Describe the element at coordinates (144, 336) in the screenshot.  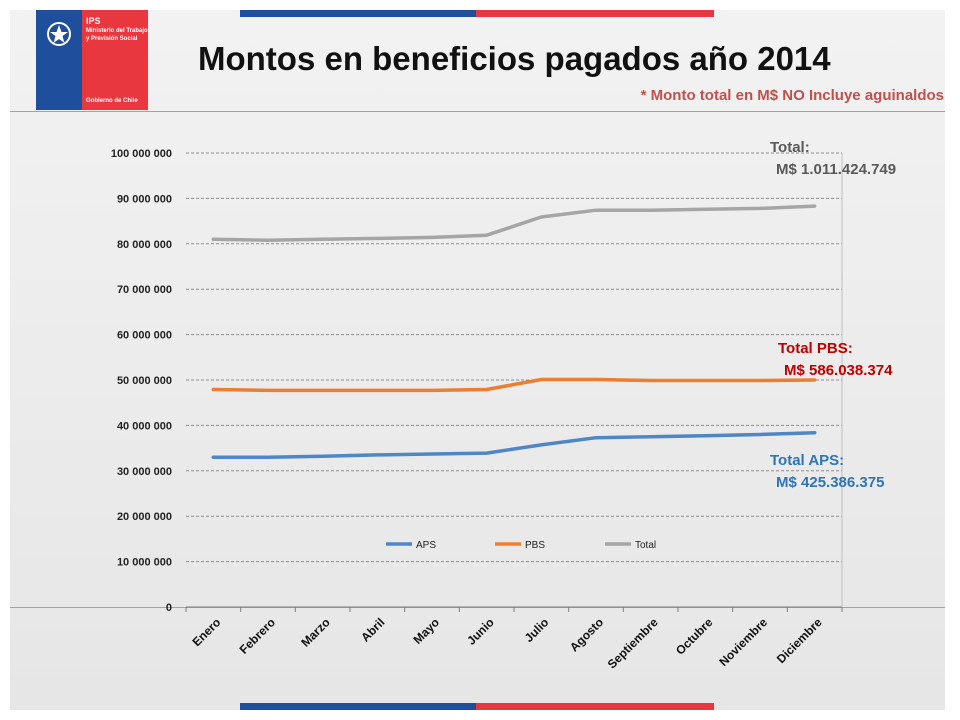
I see `y-tick-label: 60 000 000` at that location.